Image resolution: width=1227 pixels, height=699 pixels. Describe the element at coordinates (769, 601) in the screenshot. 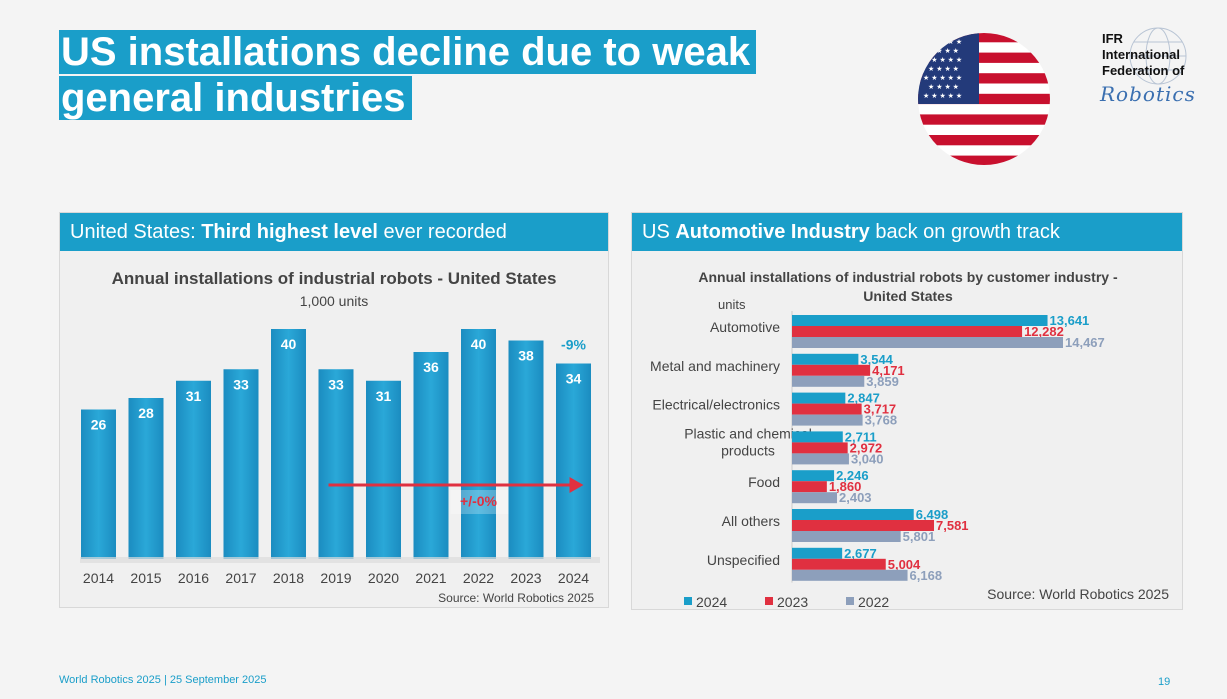

I see `legend-swatch-2023` at that location.